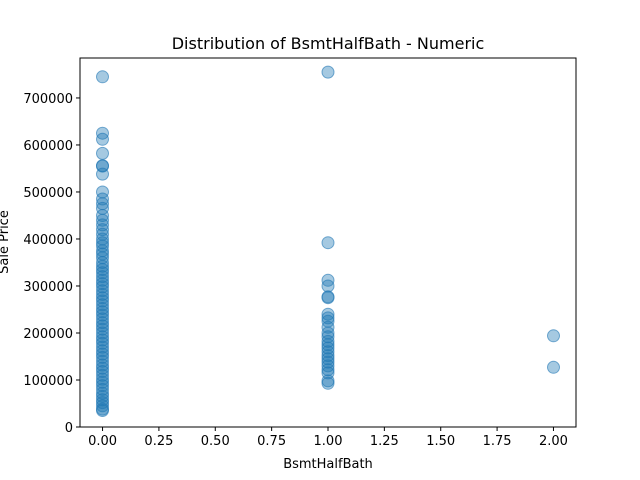 The width and height of the screenshot is (640, 480). Describe the element at coordinates (48, 381) in the screenshot. I see `y-tick-label: 100000` at that location.